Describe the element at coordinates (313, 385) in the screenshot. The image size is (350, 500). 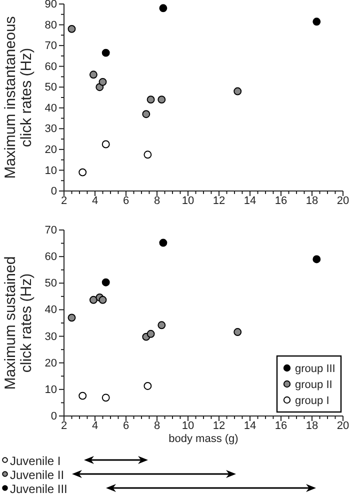
I see `legend-label: group II` at that location.